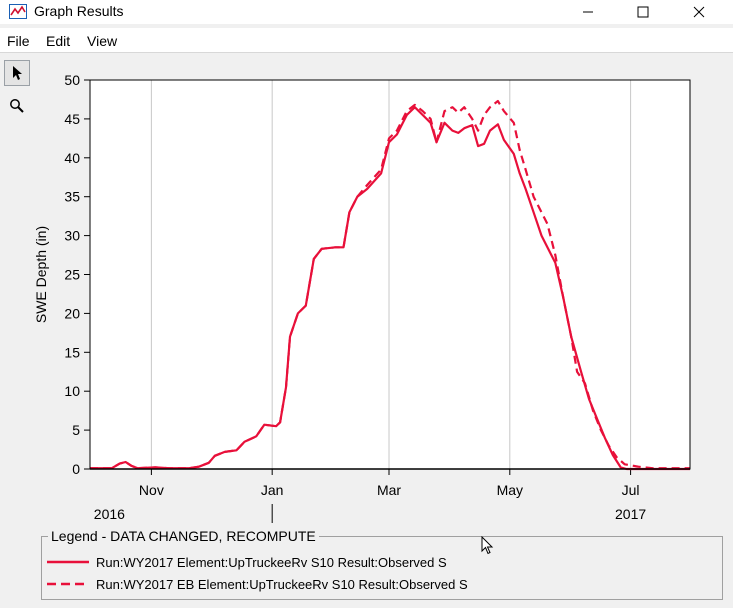 The height and width of the screenshot is (608, 733). I want to click on x-tick-label: May, so click(510, 490).